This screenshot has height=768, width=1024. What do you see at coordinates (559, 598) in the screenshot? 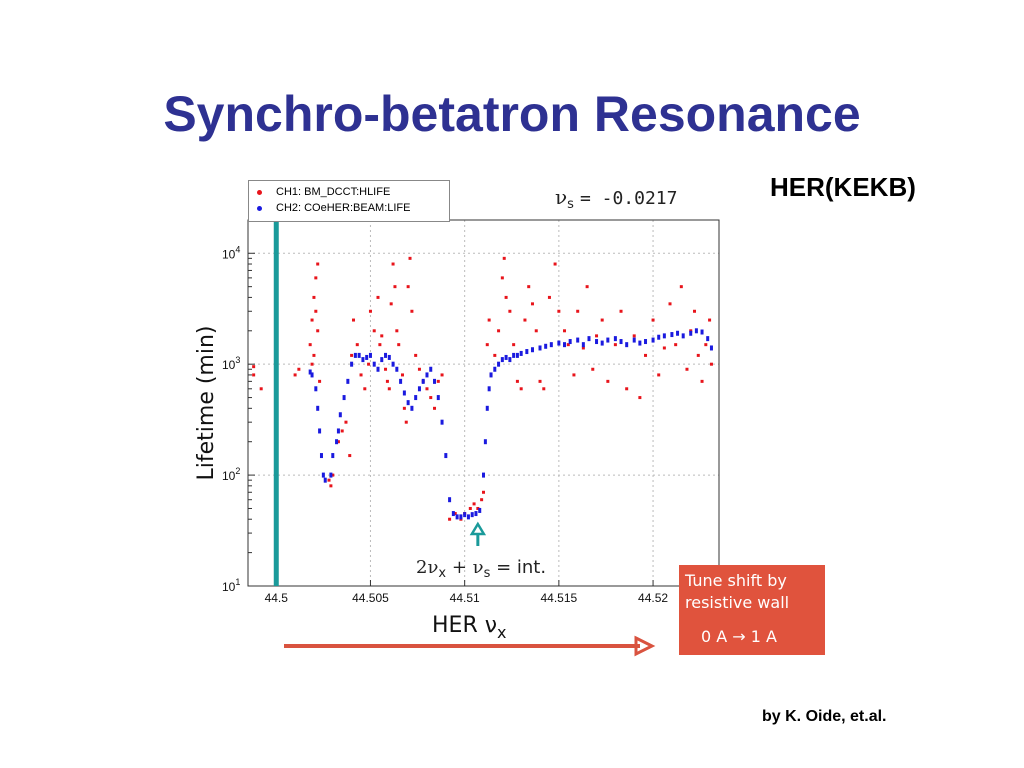
I see `x-tick-label: 44.515` at bounding box center [559, 598].